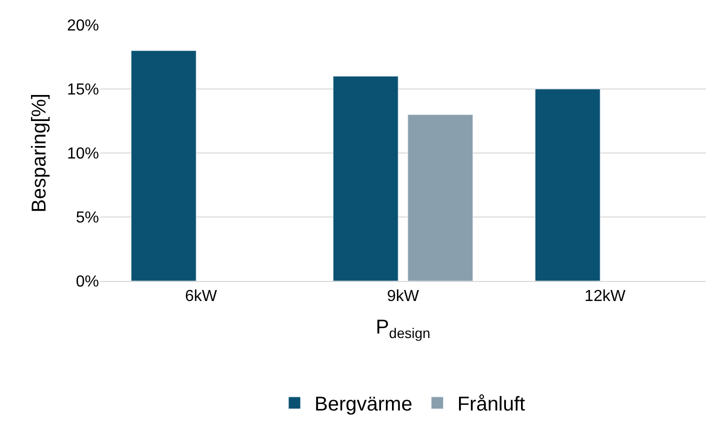  What do you see at coordinates (82, 90) in the screenshot?
I see `y-tick-label: 15%` at bounding box center [82, 90].